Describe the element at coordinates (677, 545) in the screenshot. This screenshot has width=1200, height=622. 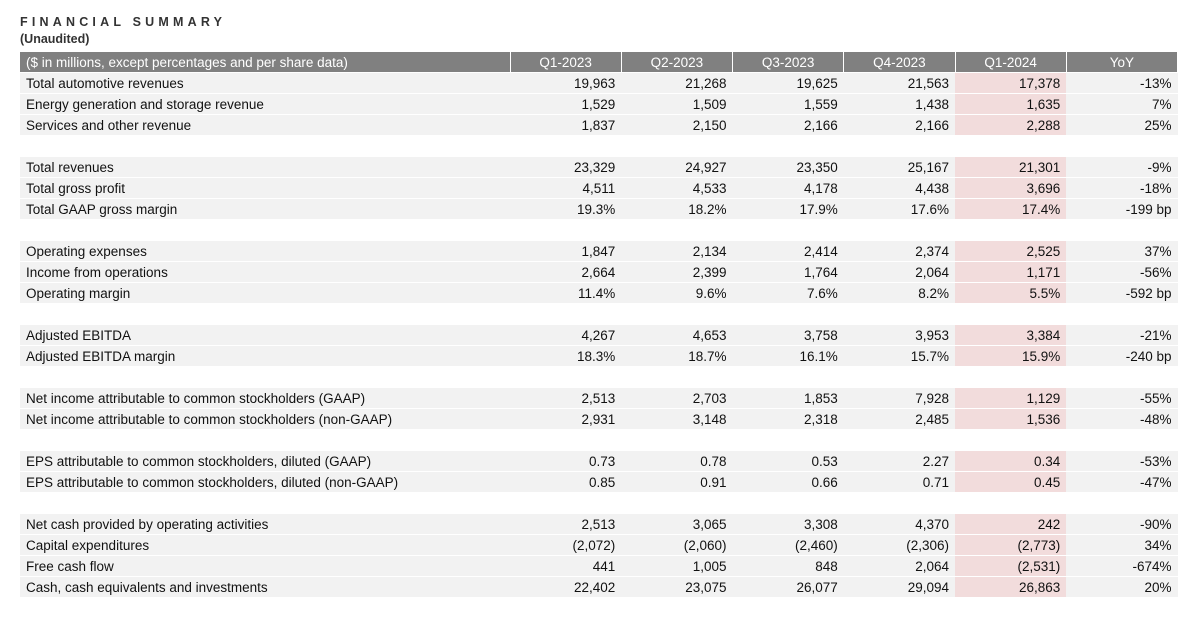
I see `cell: (2,060)` at that location.